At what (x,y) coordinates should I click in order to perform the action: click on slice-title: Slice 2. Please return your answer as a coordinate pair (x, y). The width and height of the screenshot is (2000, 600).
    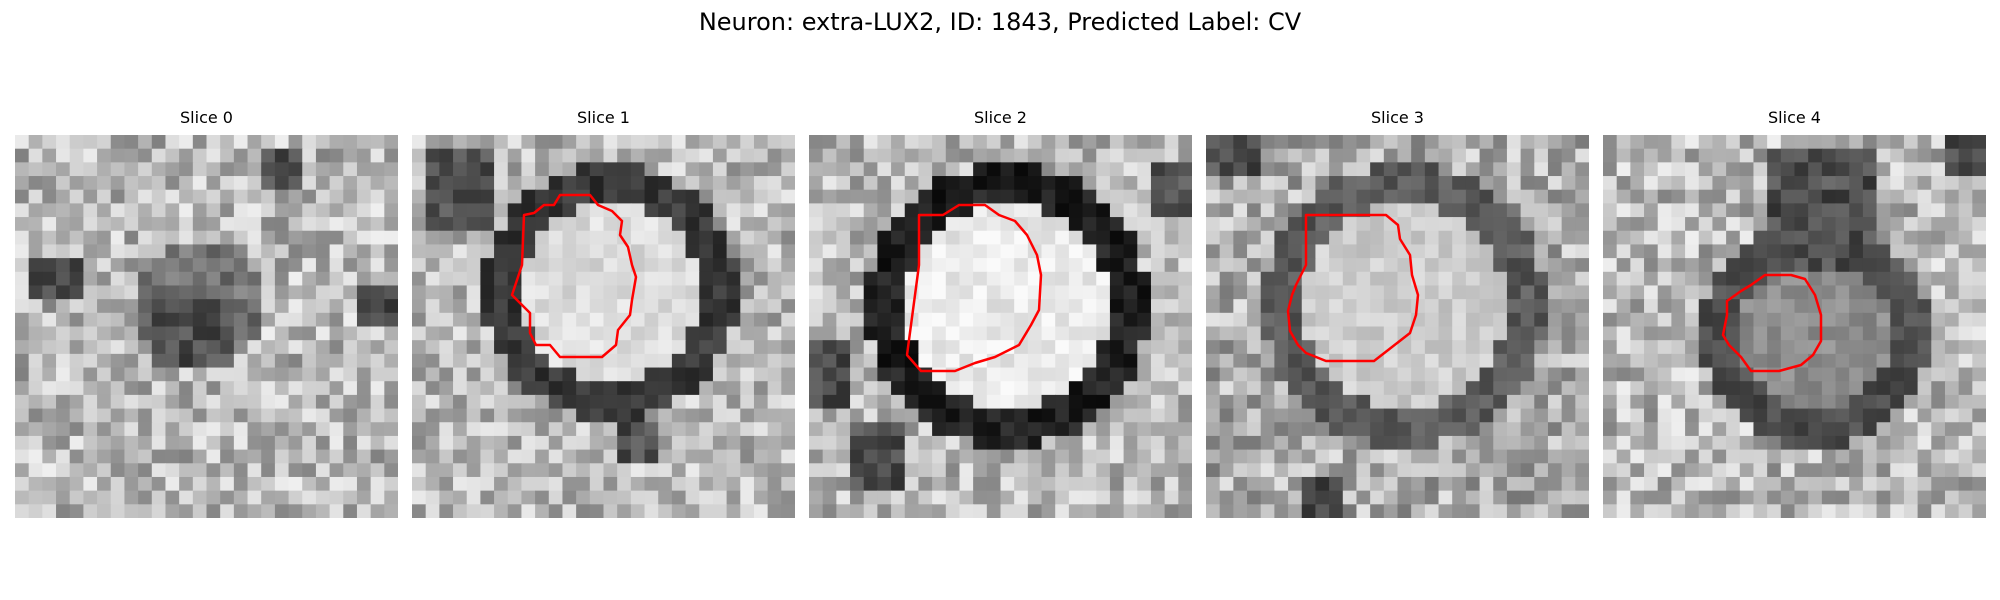
    Looking at the image, I should click on (1000, 117).